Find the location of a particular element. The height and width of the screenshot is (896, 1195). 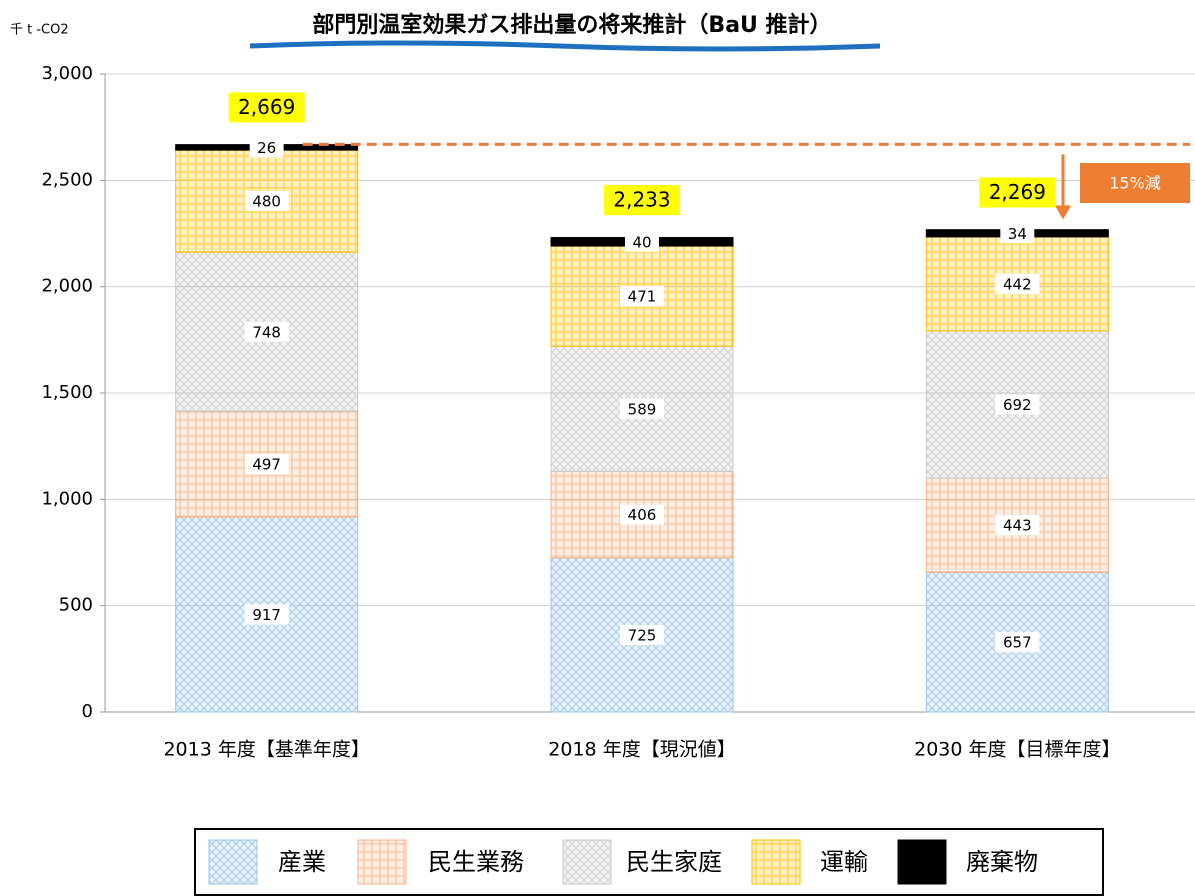

y-tick-label: 0 is located at coordinates (87, 711).